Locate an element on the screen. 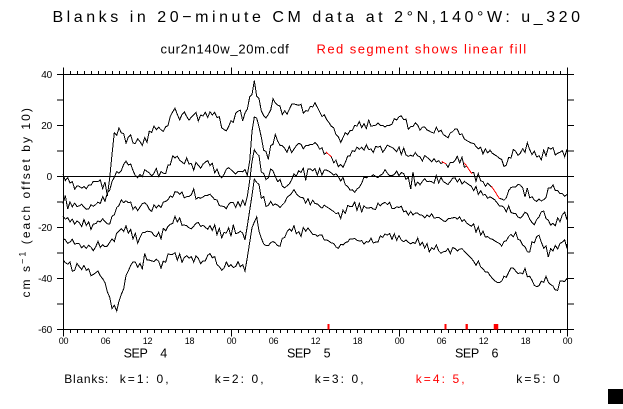 The width and height of the screenshot is (623, 409). svg-text: k=1: 0, is located at coordinates (145, 379).